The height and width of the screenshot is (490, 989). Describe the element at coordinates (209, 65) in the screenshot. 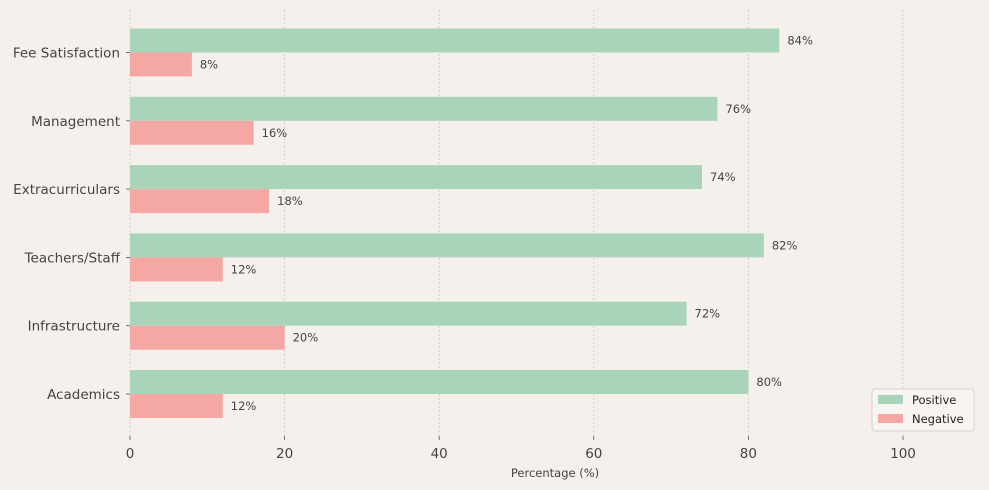

I see `negative-data-label: 8%` at that location.